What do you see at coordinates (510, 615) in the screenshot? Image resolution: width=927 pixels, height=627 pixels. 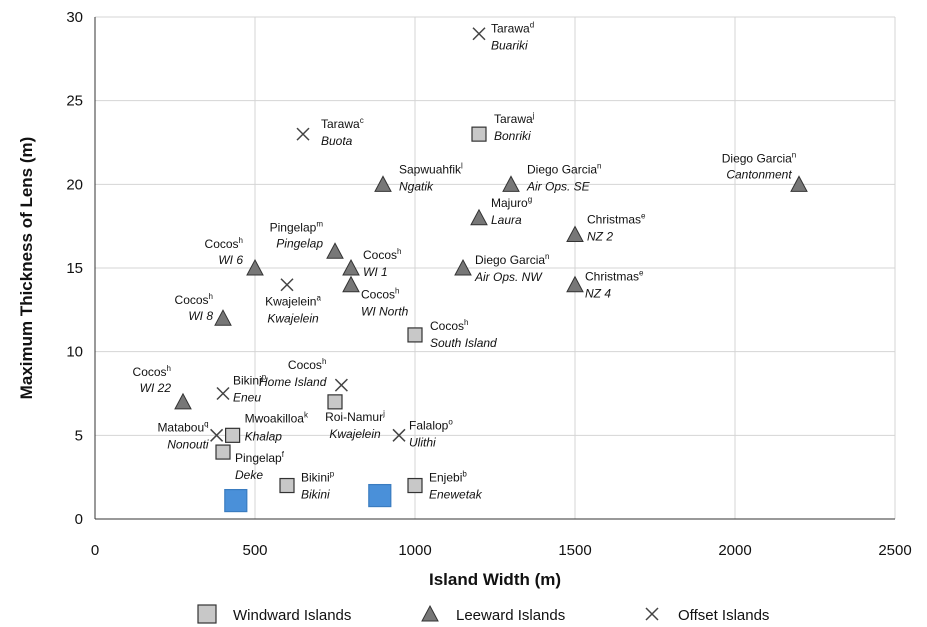 I see `legend-label: Leeward Islands` at bounding box center [510, 615].